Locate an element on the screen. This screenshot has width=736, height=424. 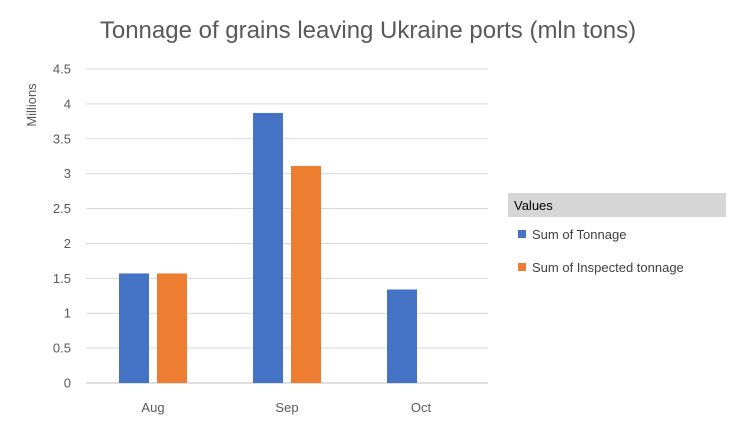
legend-title: Values is located at coordinates (533, 205).